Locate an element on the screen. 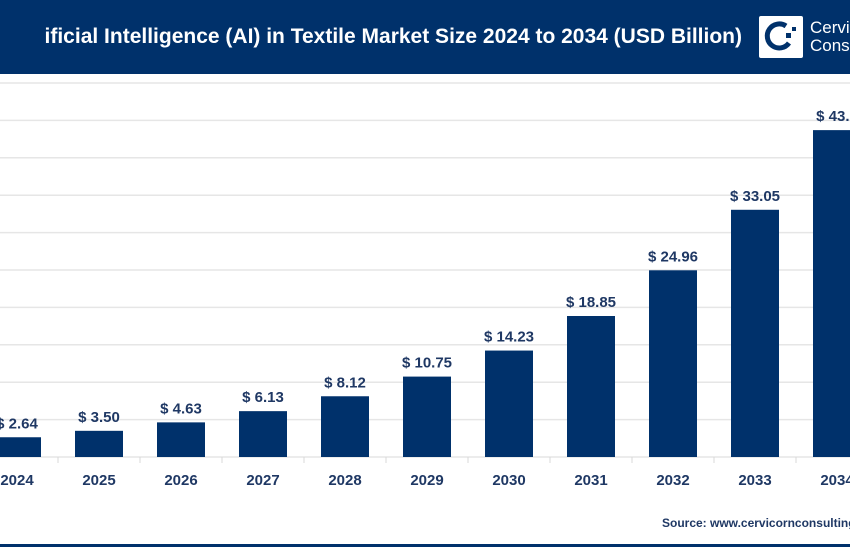 The image size is (850, 550). logo-text: Cervicorn Consulting is located at coordinates (830, 37).